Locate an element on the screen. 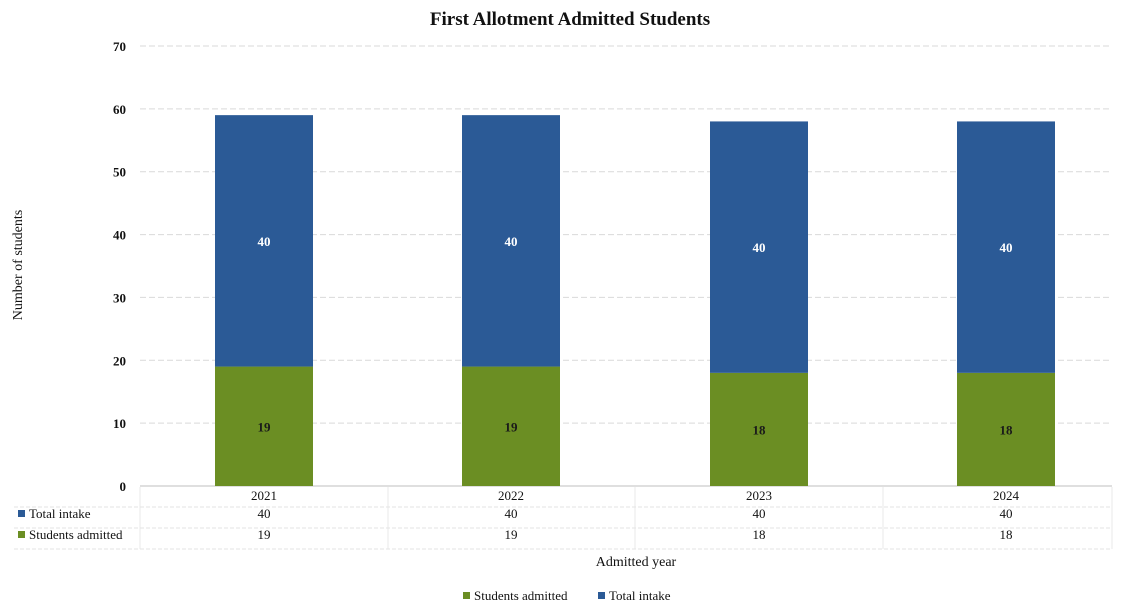 Image resolution: width=1123 pixels, height=612 pixels. table-row-label: Total intake is located at coordinates (60, 513).